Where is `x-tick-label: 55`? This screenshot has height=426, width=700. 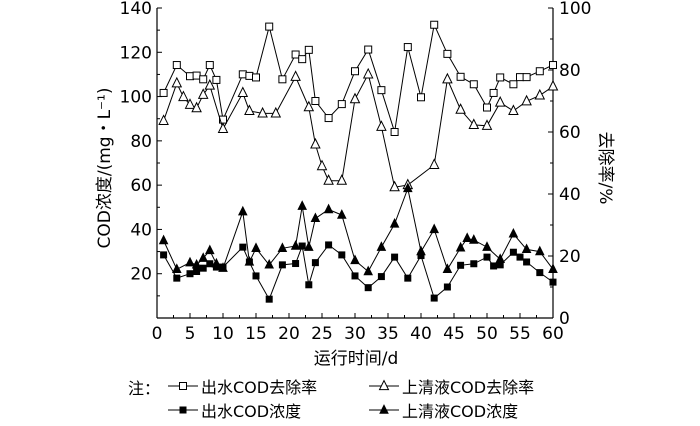
x-tick-label: 55 is located at coordinates (520, 334).